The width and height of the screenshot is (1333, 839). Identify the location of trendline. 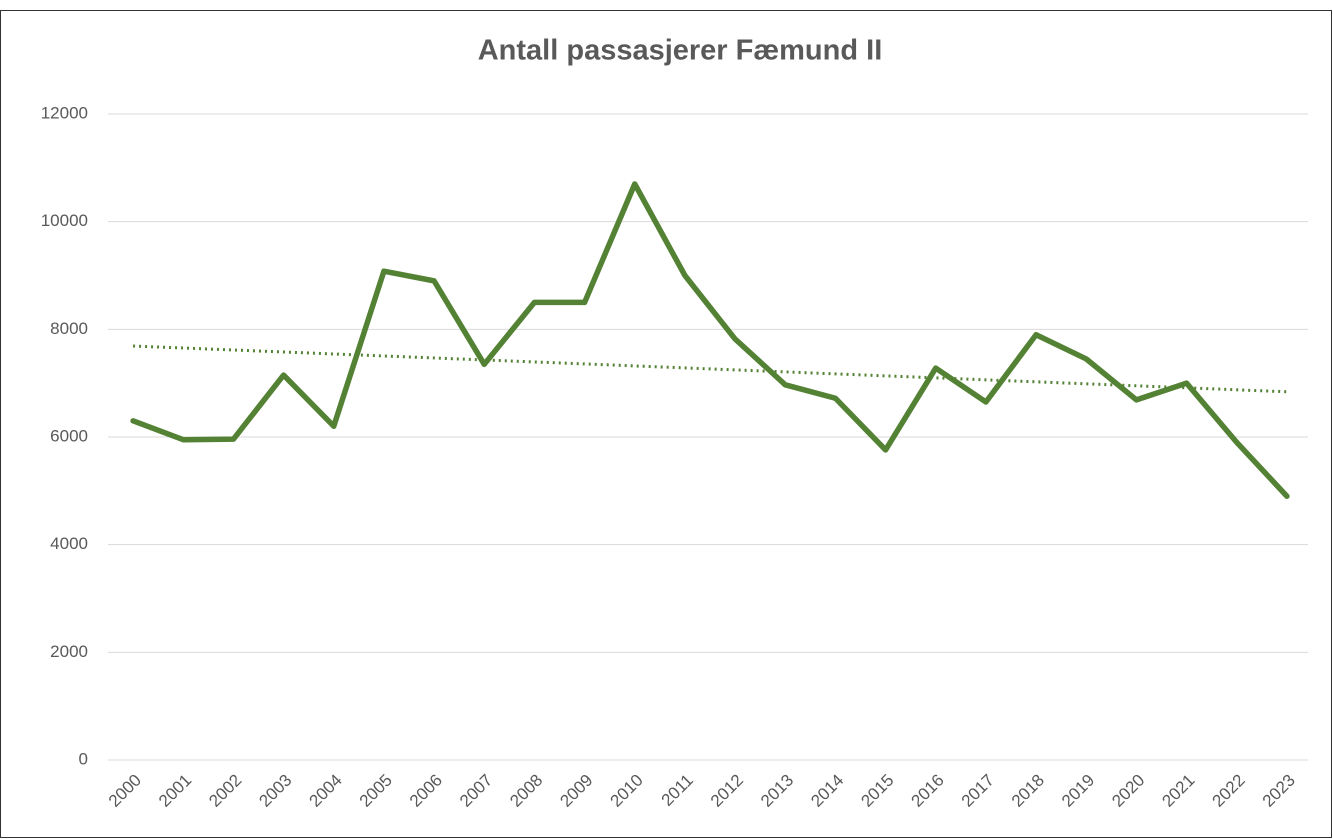
(710, 369).